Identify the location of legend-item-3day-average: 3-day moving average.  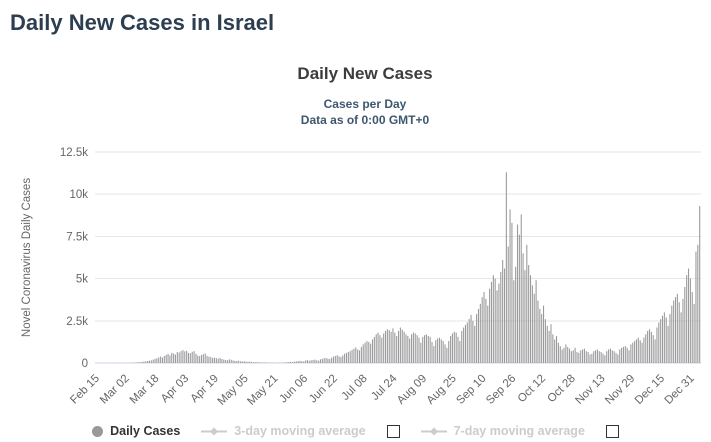
(283, 431).